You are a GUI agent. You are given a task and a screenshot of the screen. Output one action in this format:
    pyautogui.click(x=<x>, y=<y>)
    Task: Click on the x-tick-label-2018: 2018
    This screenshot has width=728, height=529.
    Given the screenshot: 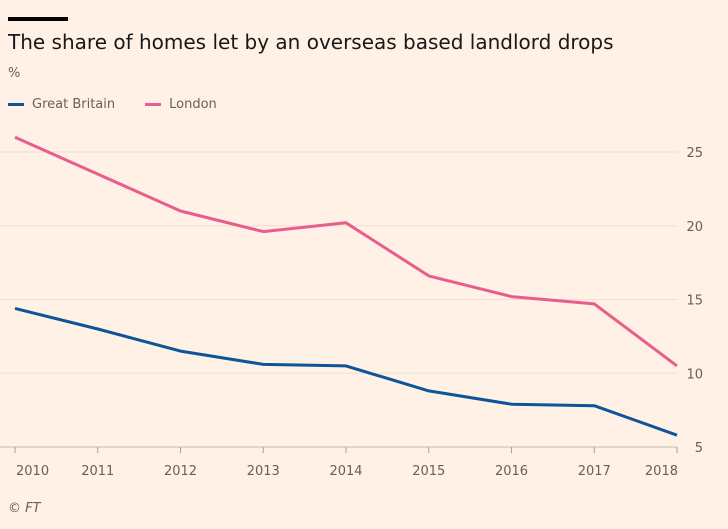 What is the action you would take?
    pyautogui.click(x=661, y=471)
    